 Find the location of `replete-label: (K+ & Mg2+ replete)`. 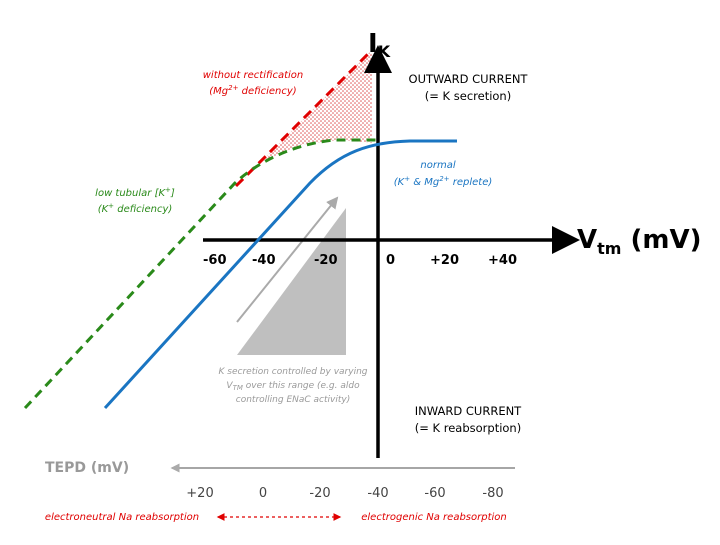

replete-label: (K+ & Mg2+ replete) is located at coordinates (443, 181).